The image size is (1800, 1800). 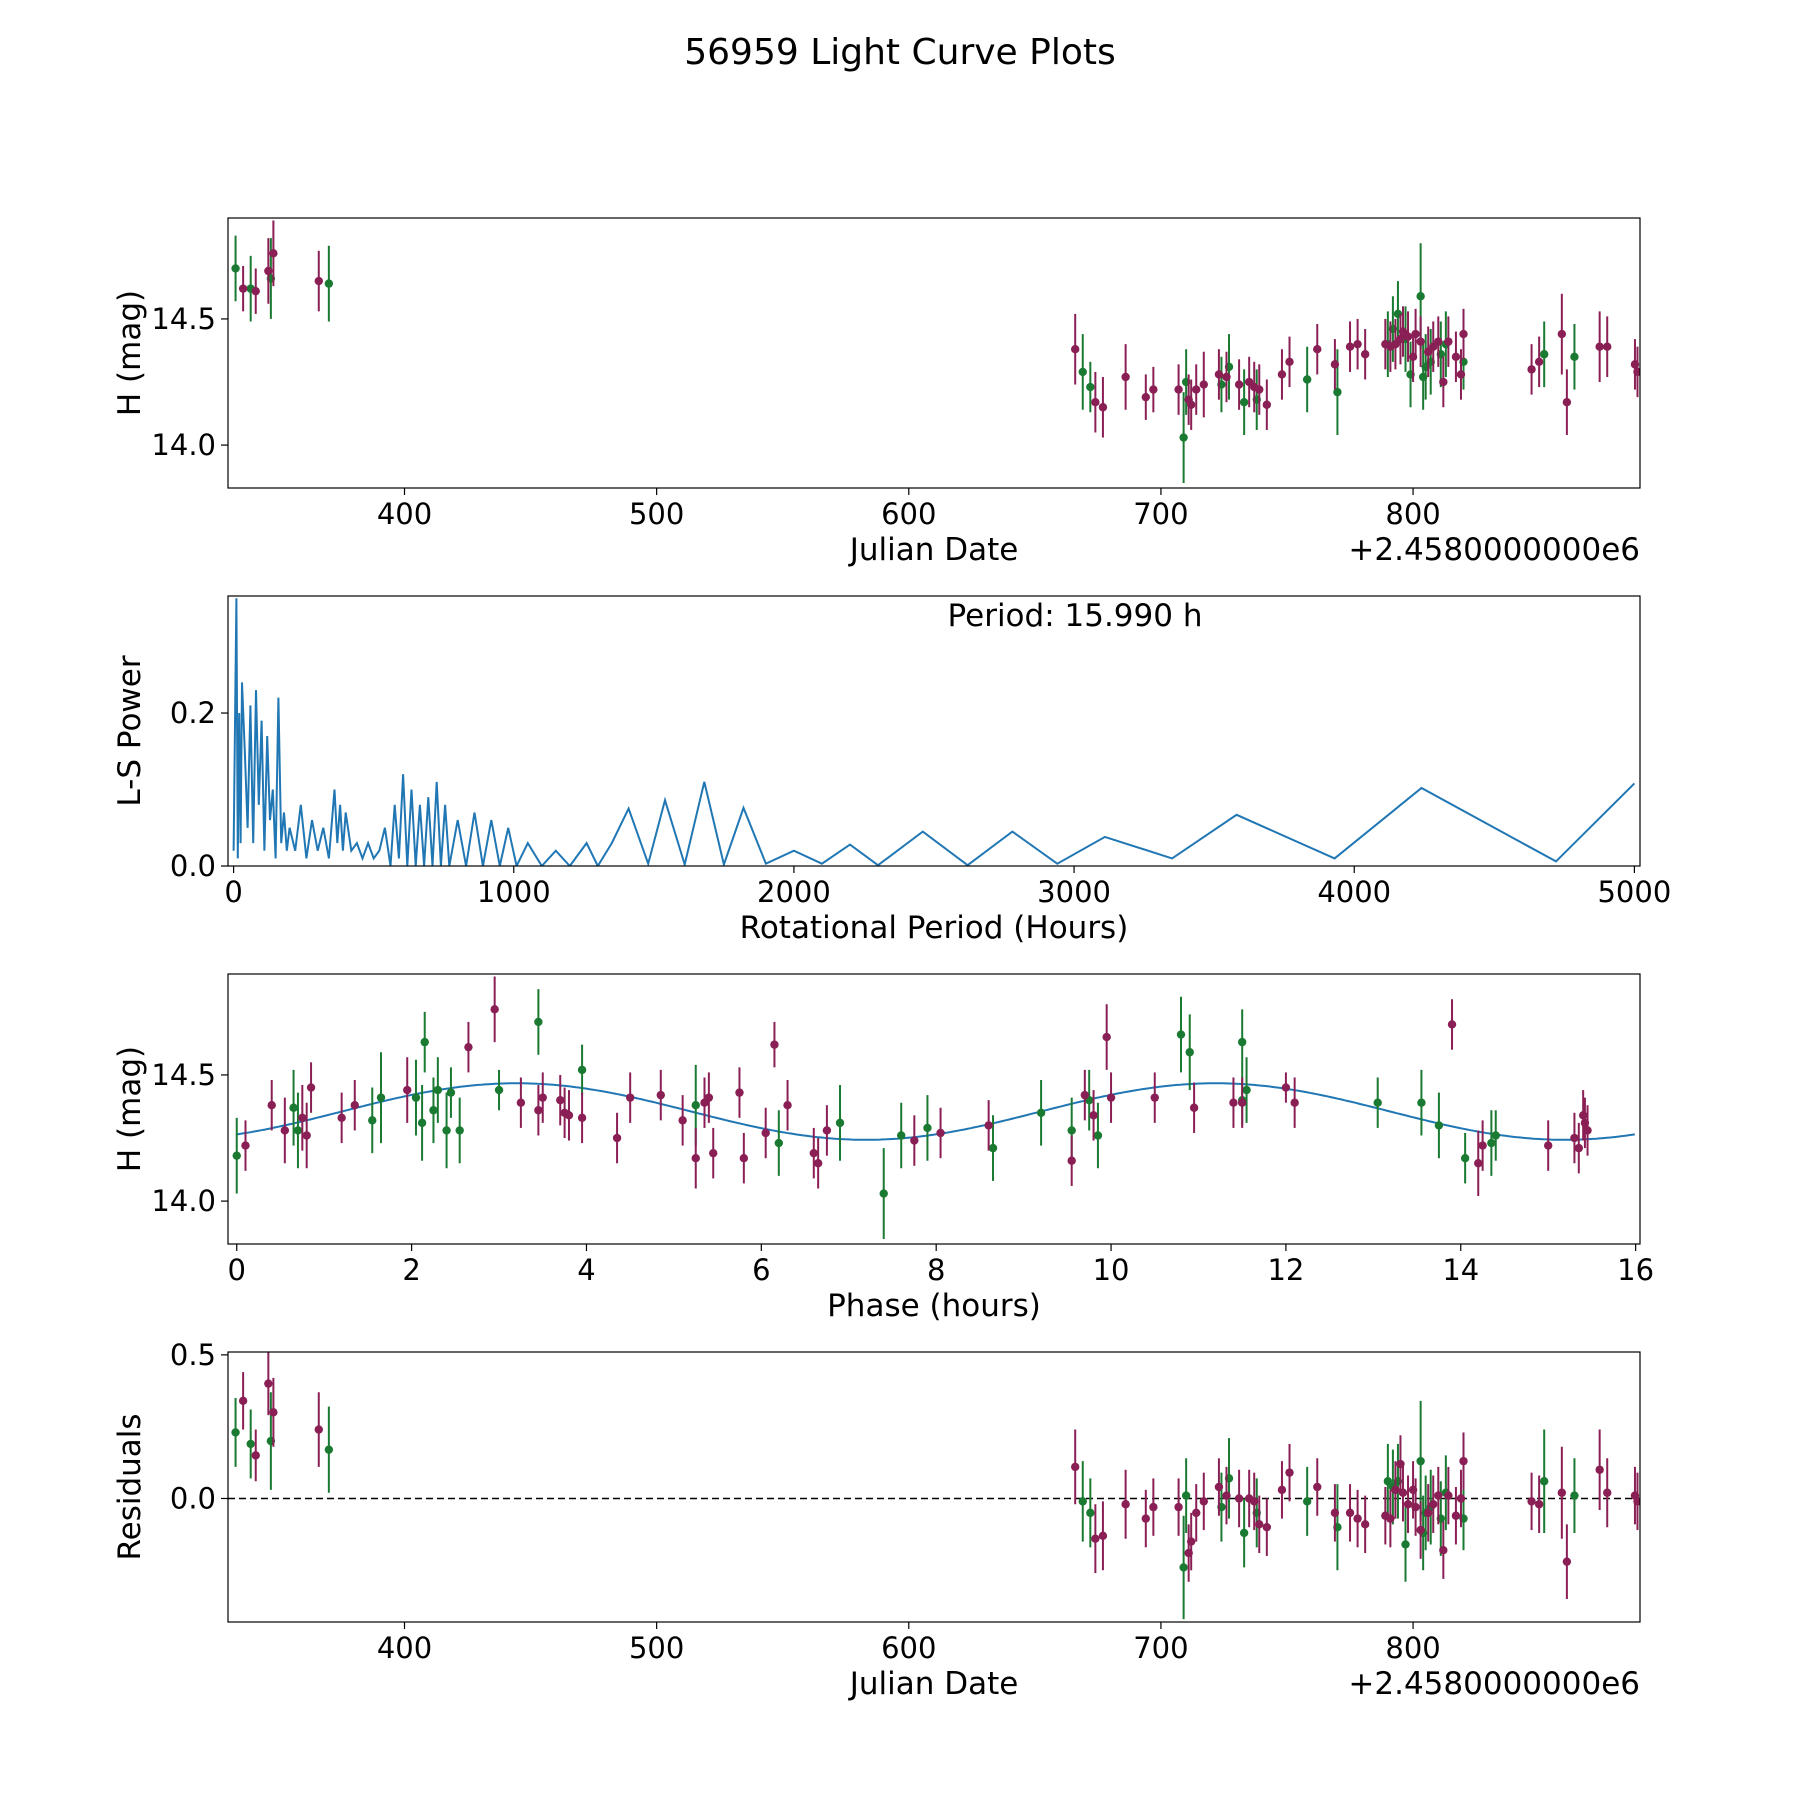 I want to click on lightcurve-xtick-label: 500, so click(x=656, y=514).